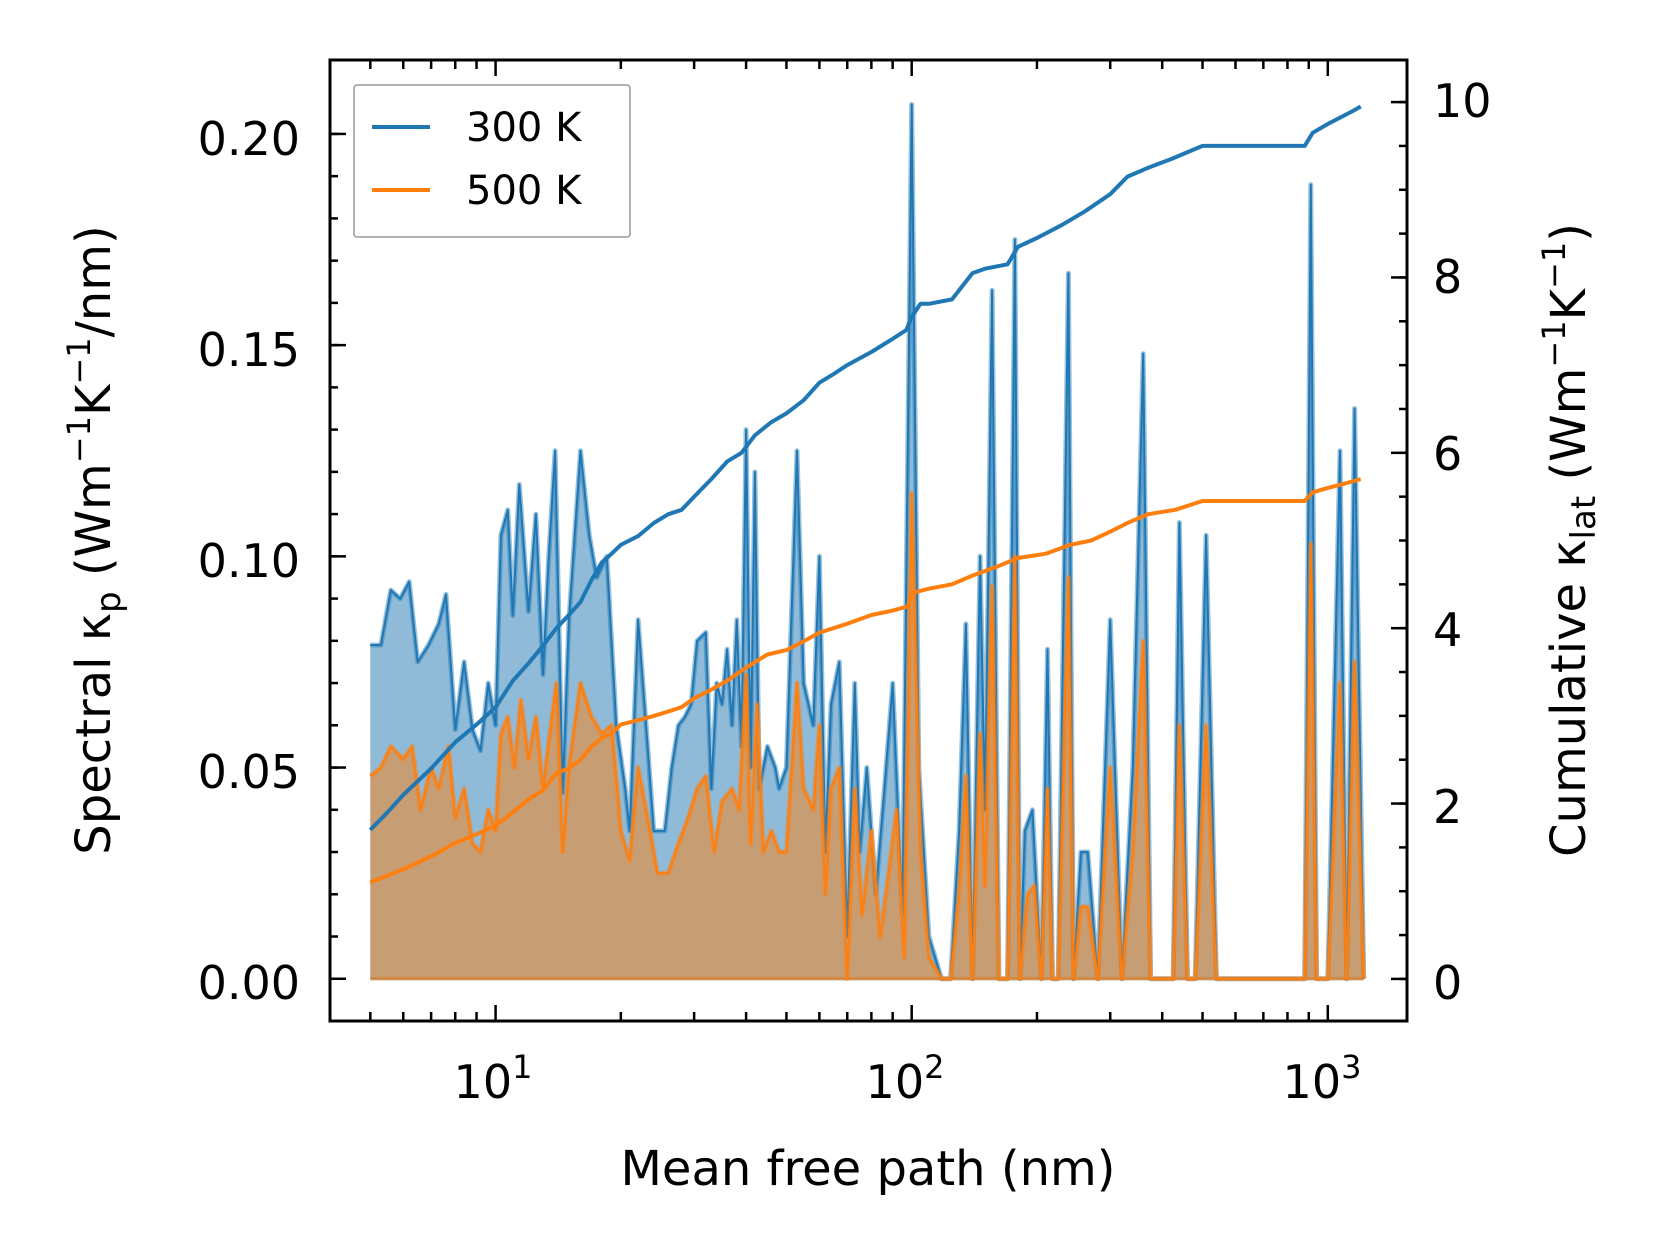 The height and width of the screenshot is (1254, 1660). I want to click on legend-label-300k: 300 K, so click(524, 128).